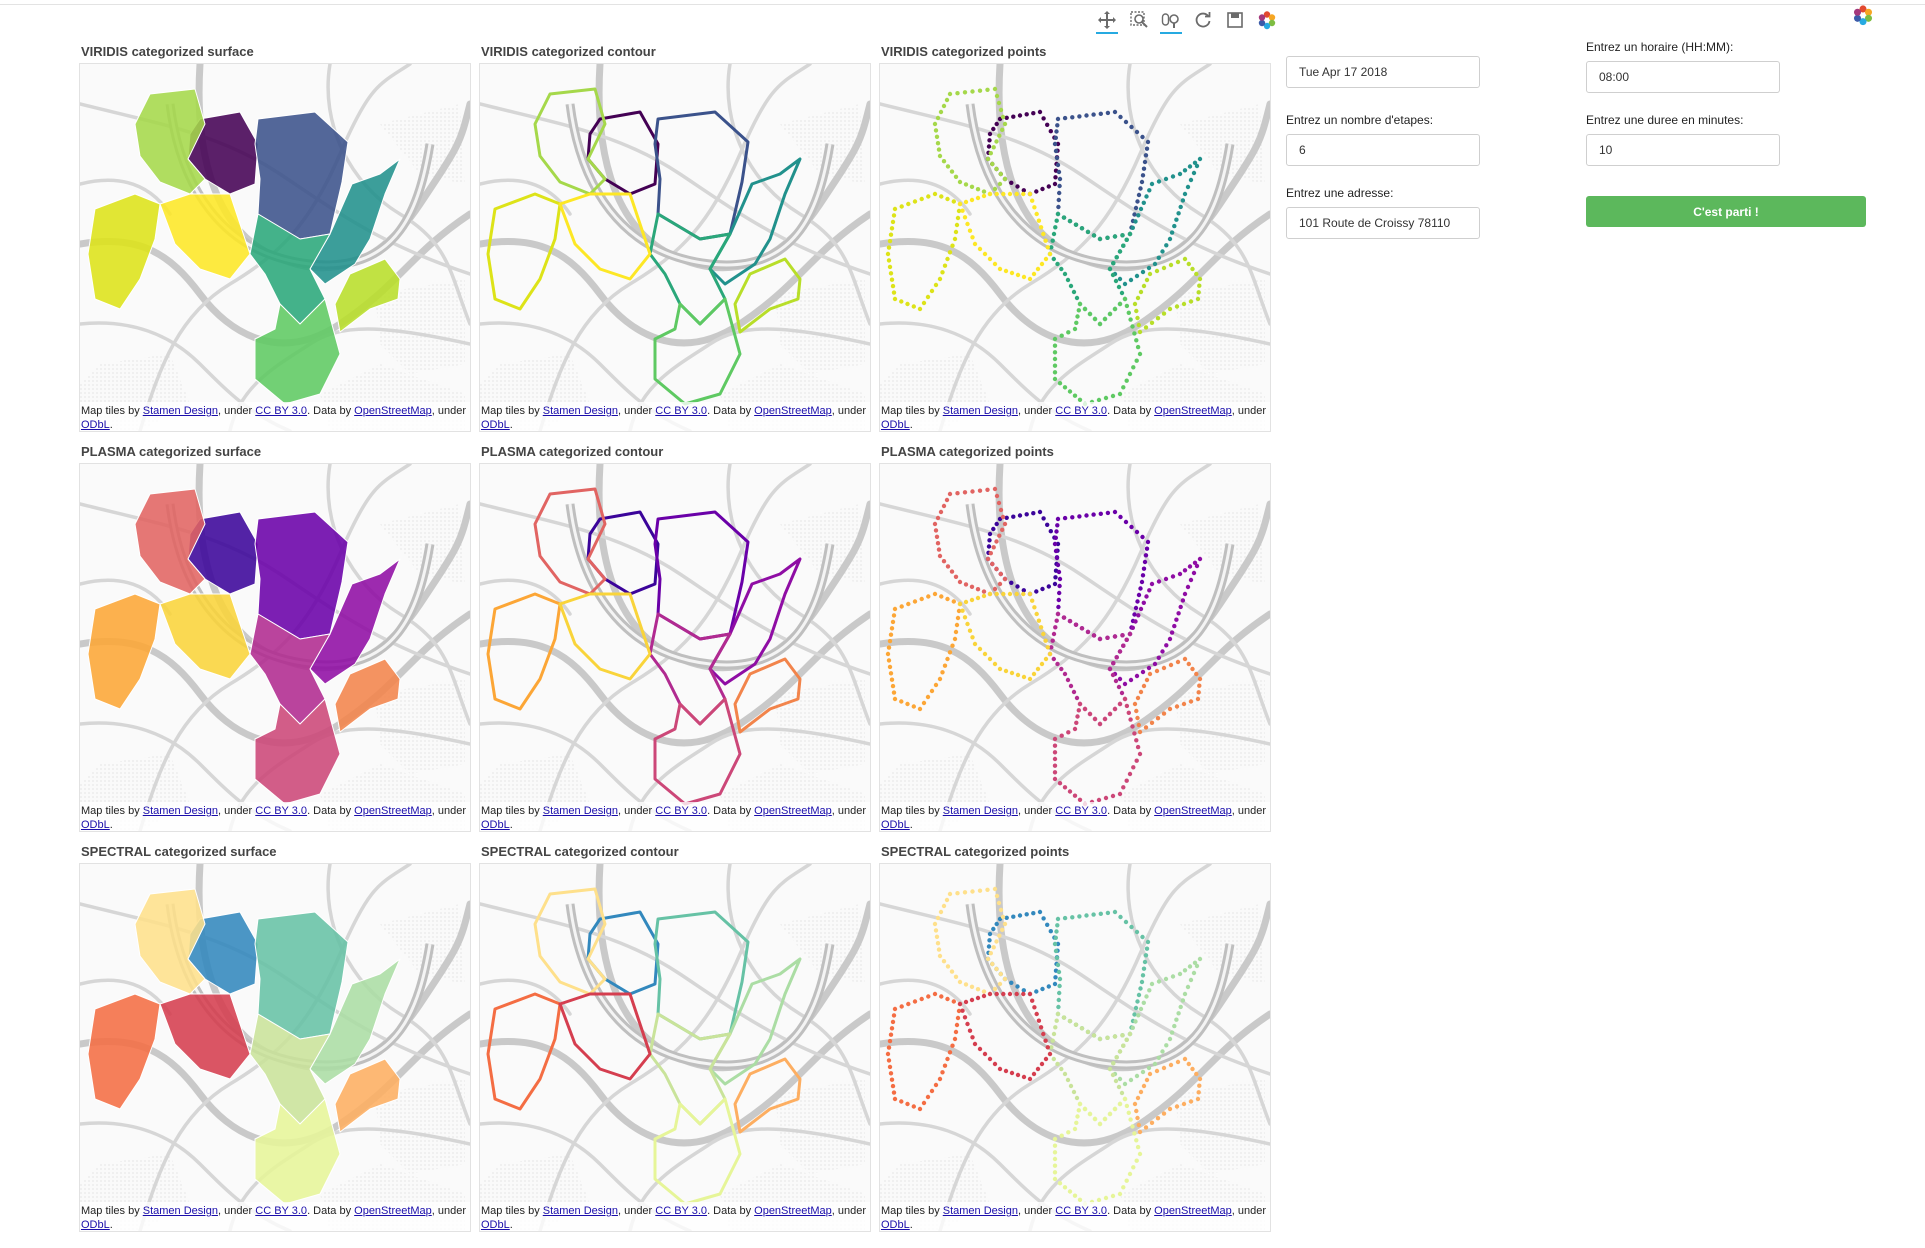  Describe the element at coordinates (1726, 211) in the screenshot. I see `submit-button: C'est parti !` at that location.